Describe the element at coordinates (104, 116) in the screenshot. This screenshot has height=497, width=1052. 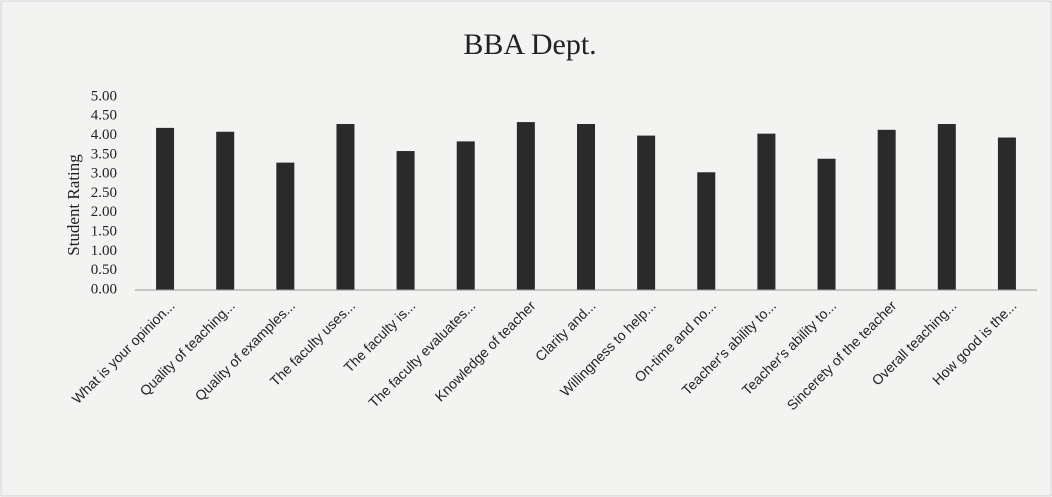
I see `y-tick-label: 4.50` at that location.